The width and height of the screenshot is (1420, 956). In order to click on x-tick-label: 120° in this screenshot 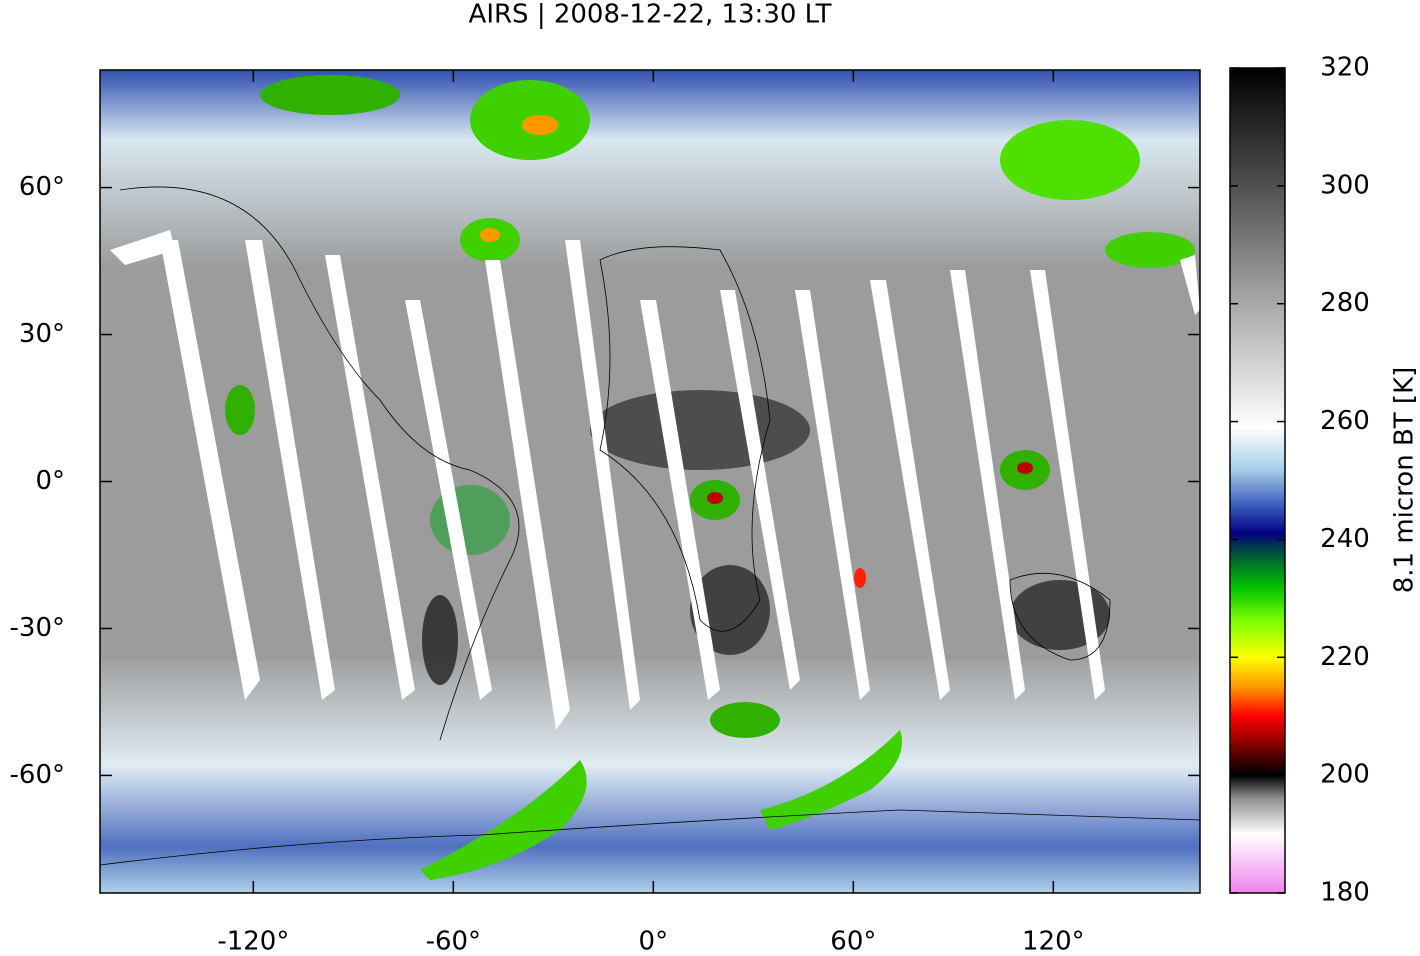, I will do `click(1053, 941)`.